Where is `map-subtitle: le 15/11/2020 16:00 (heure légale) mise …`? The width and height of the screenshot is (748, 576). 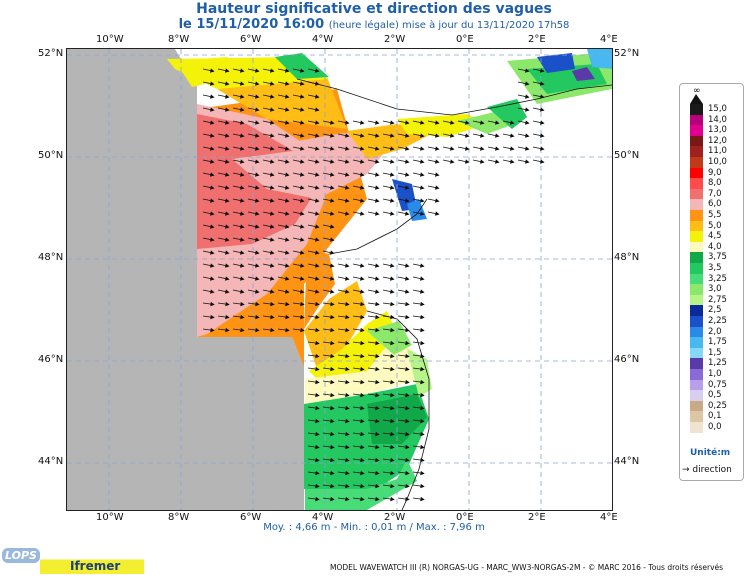
map-subtitle: le 15/11/2020 16:00 (heure légale) mise … is located at coordinates (374, 24).